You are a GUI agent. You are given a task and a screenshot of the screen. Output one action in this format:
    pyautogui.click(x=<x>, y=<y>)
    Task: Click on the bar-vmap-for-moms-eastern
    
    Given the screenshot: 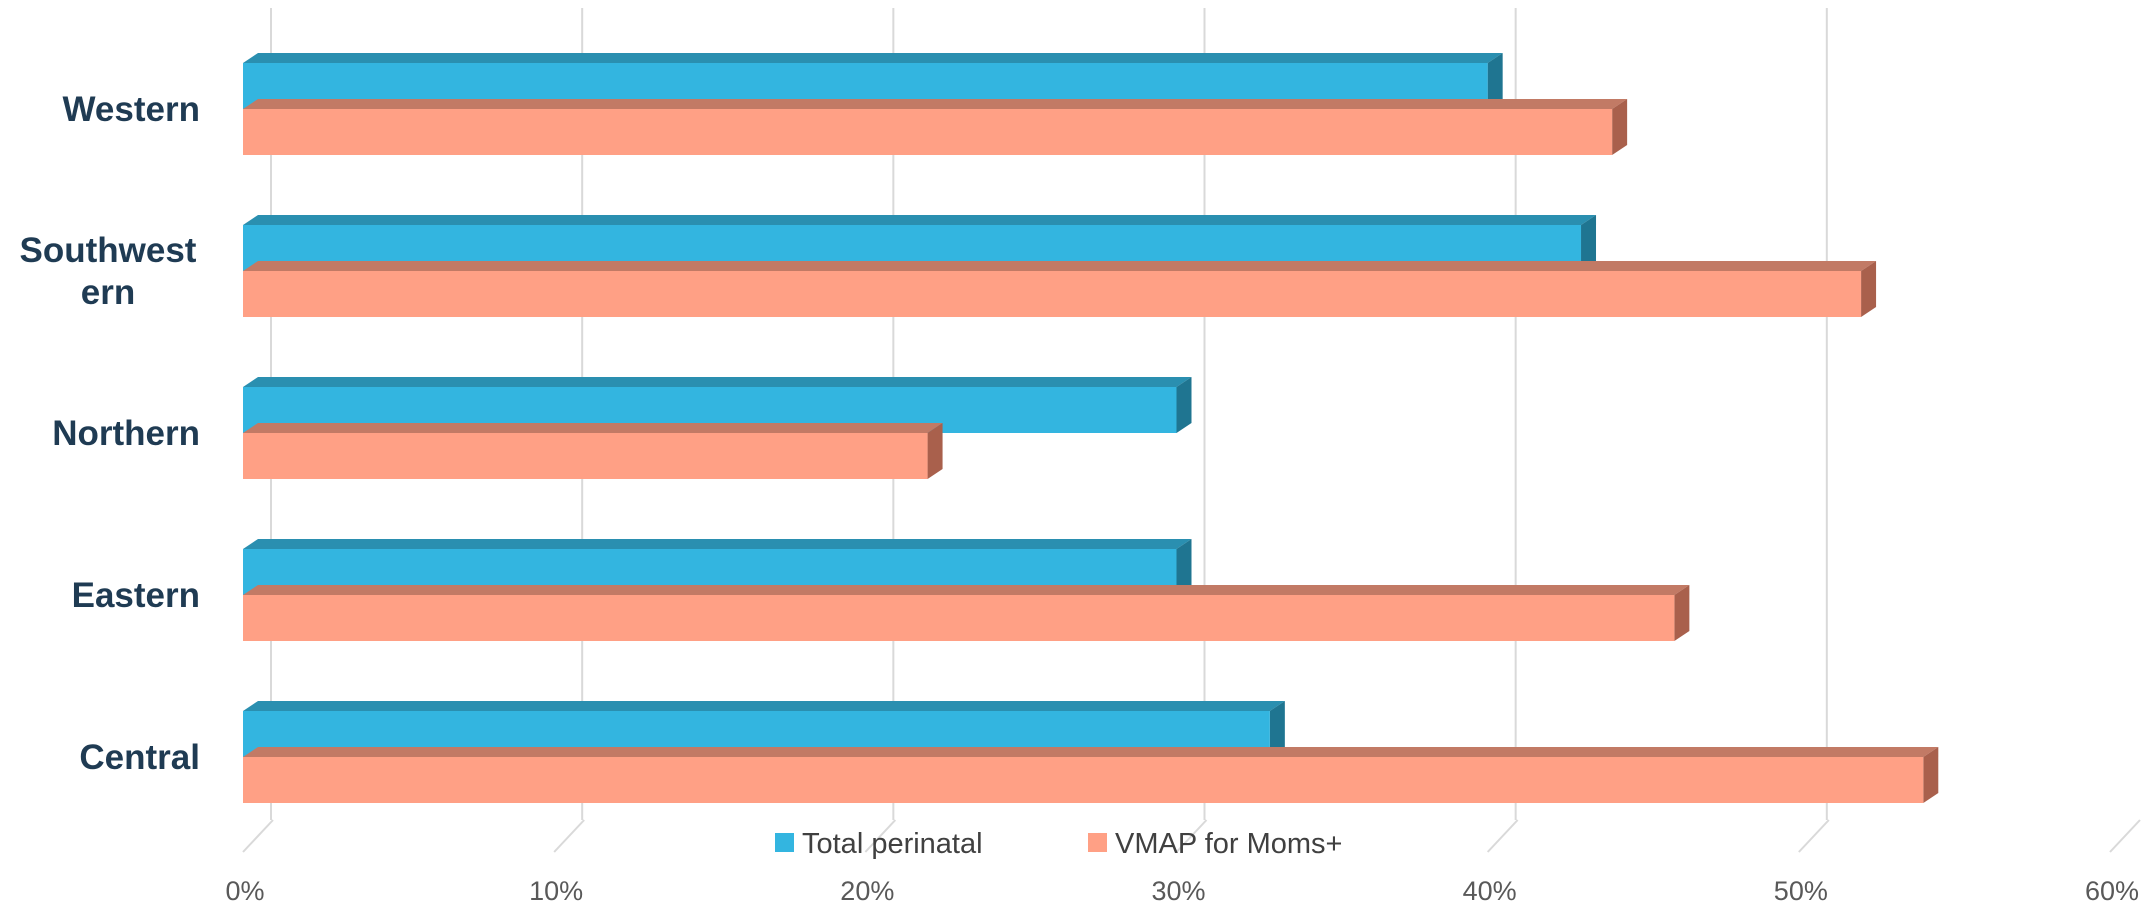 What is the action you would take?
    pyautogui.click(x=966, y=613)
    